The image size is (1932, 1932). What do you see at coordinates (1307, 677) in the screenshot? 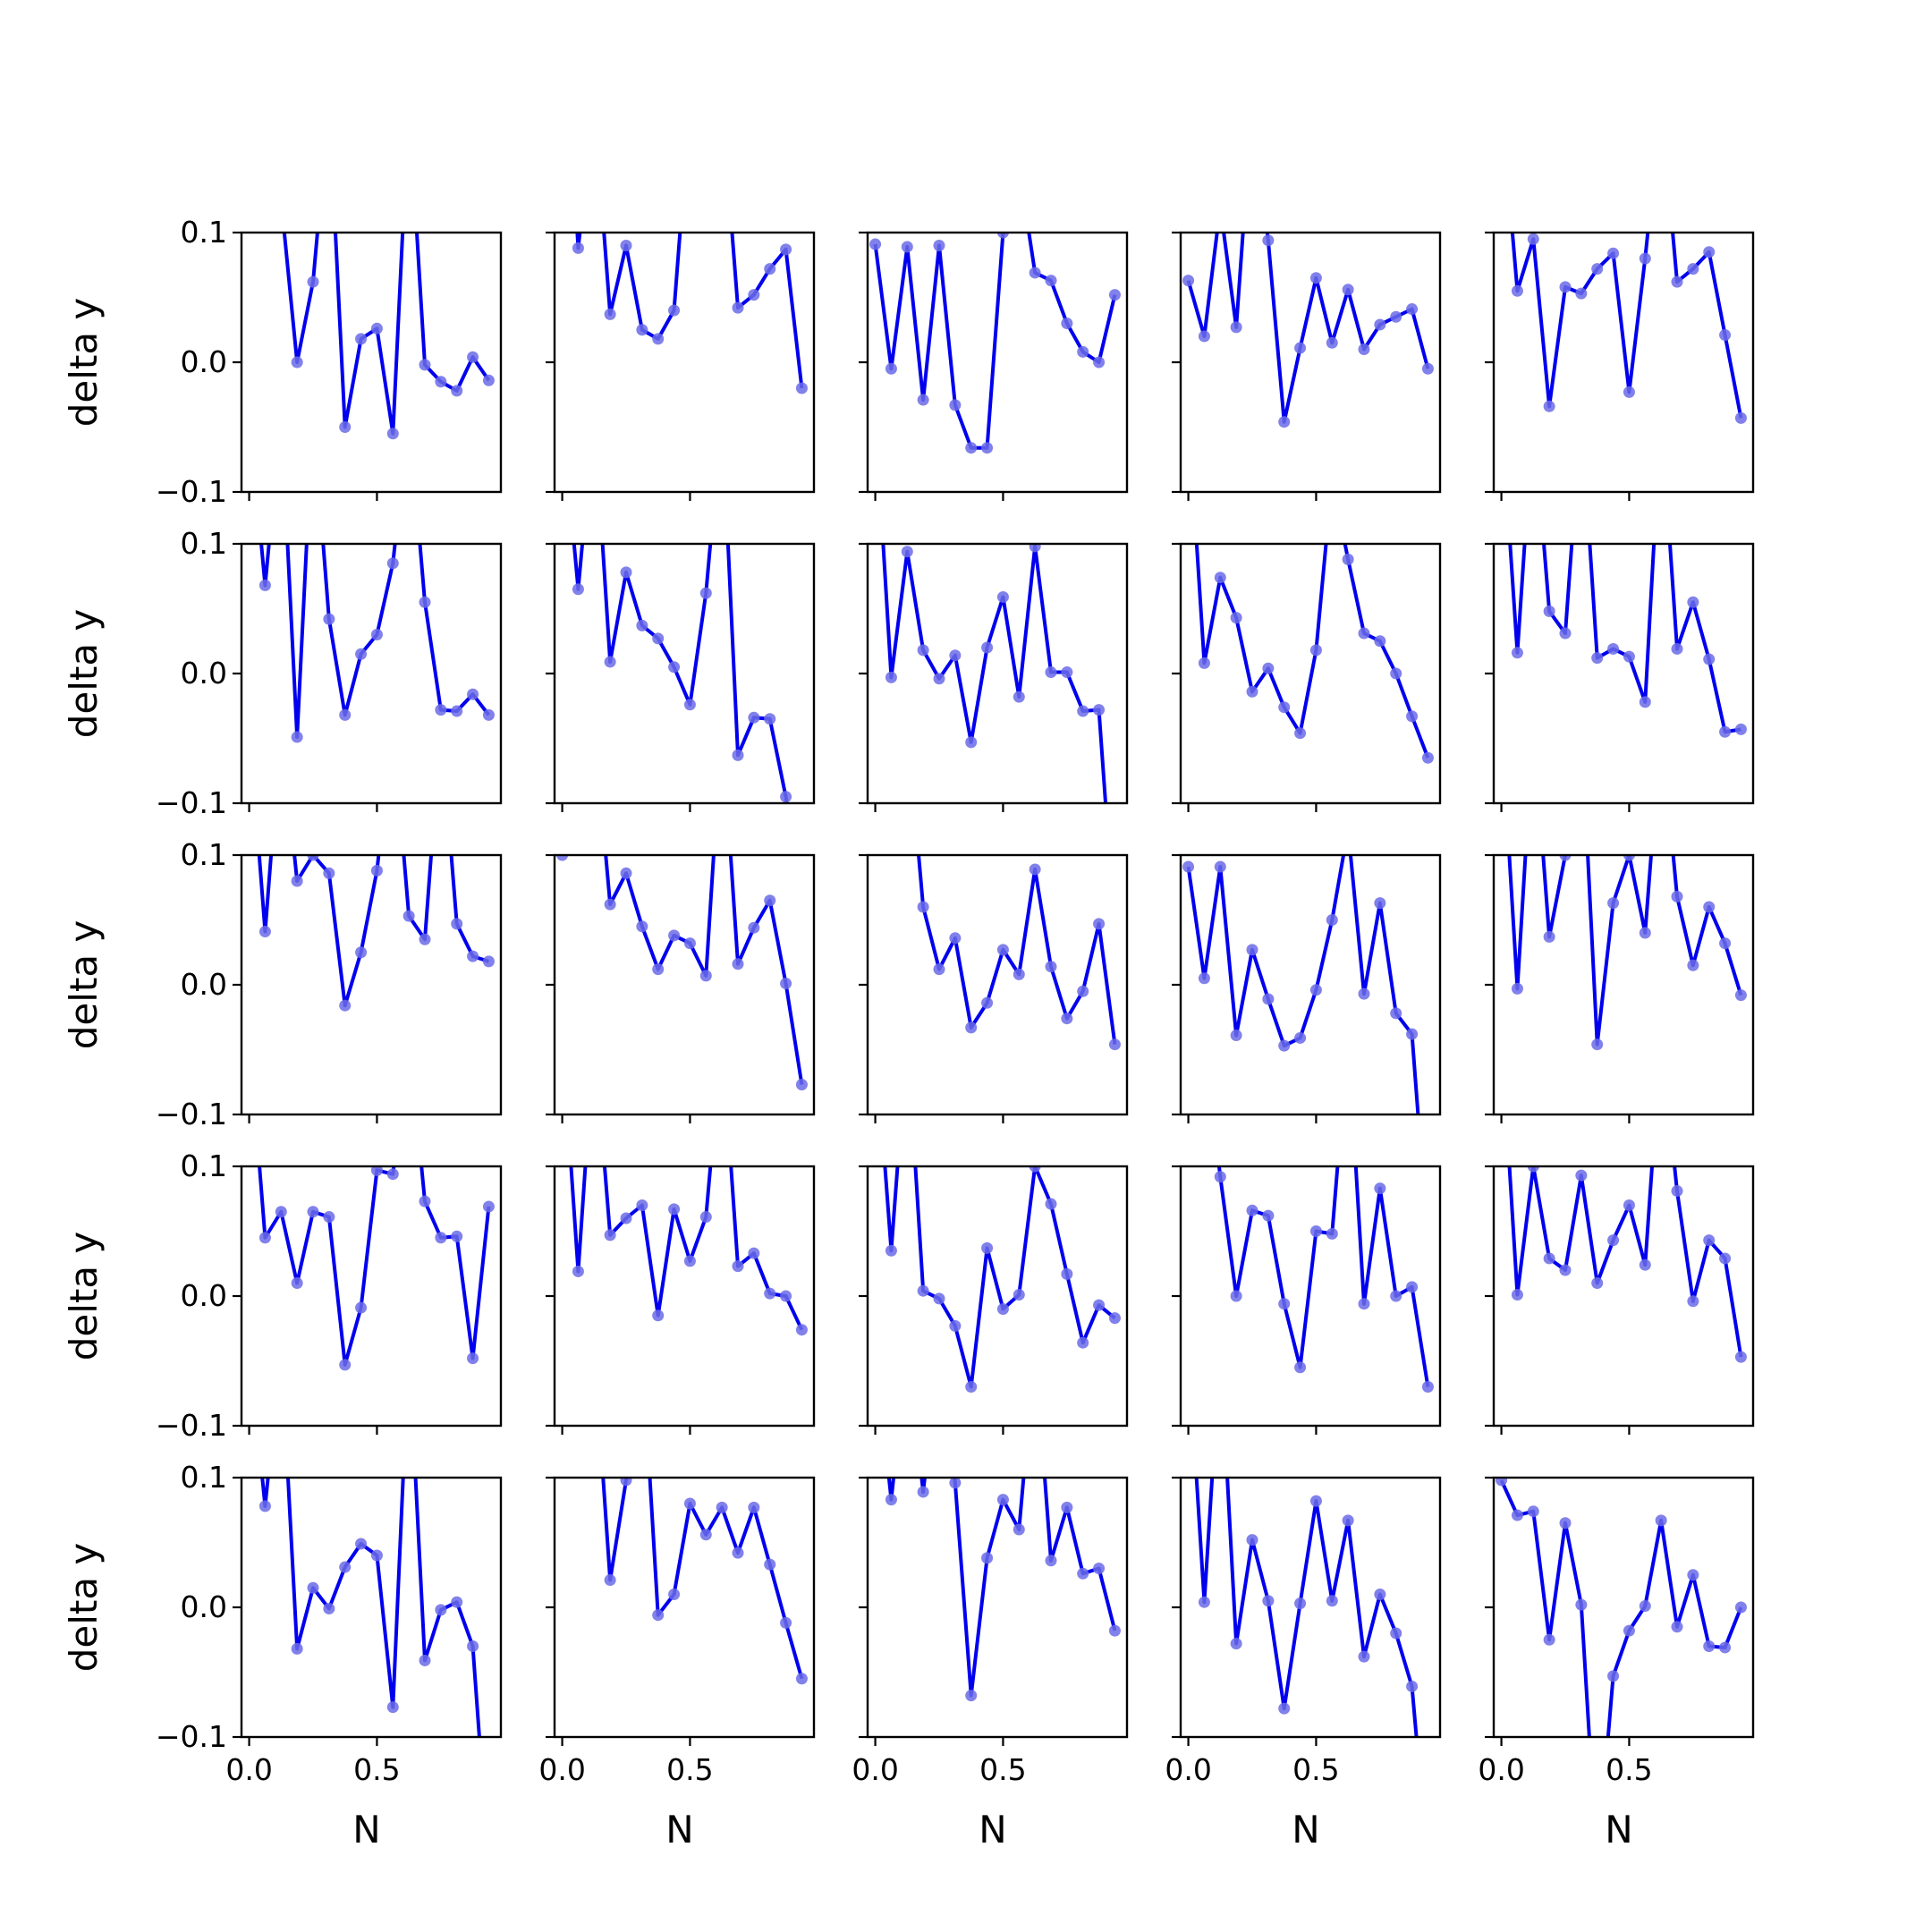
I see `panel-r2-c4` at bounding box center [1307, 677].